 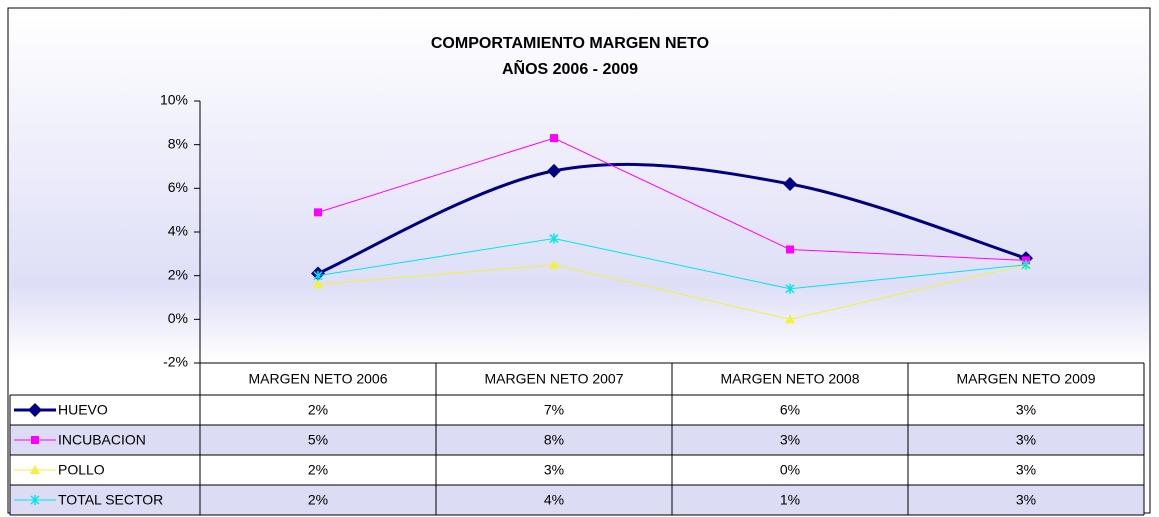 I want to click on table-value: 0%, so click(x=790, y=470).